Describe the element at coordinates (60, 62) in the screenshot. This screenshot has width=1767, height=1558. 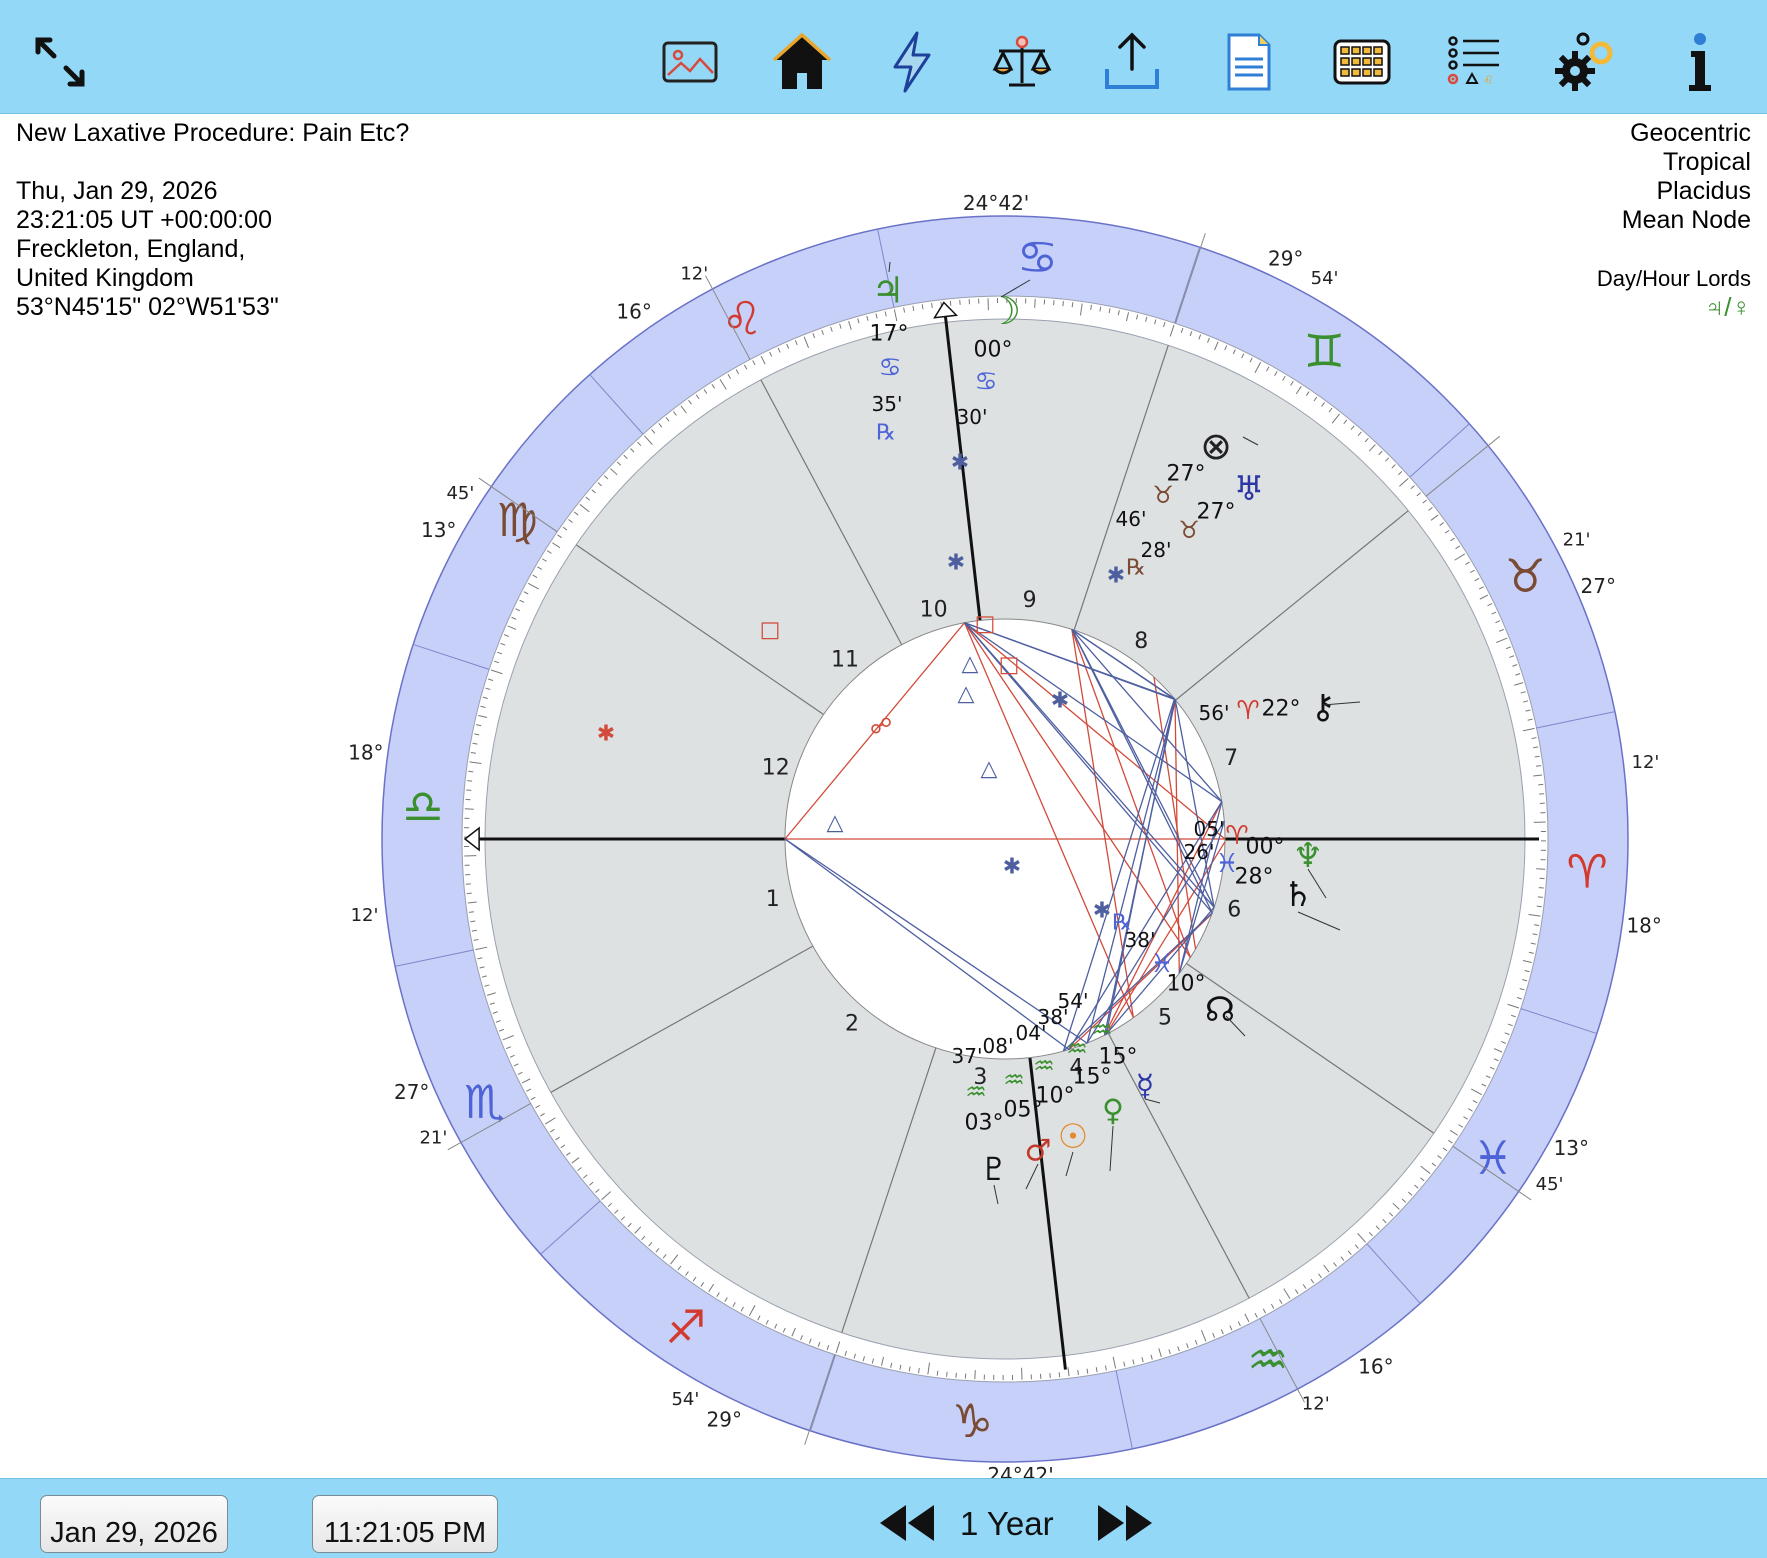
I see `expand-arrows-icon` at that location.